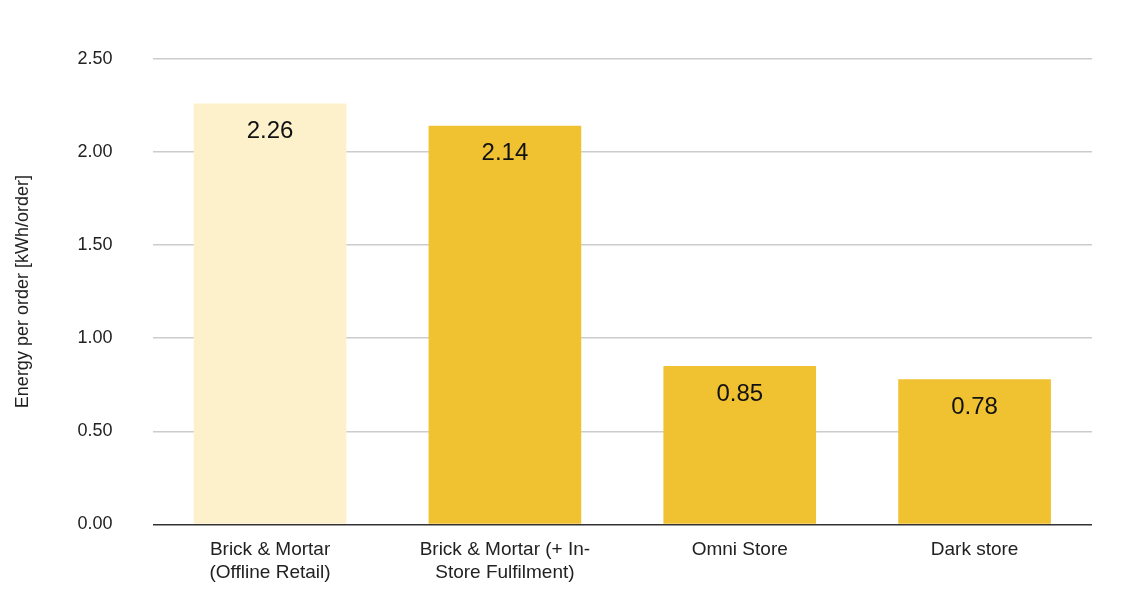 Image resolution: width=1130 pixels, height=606 pixels. I want to click on data-label: 0.85, so click(740, 392).